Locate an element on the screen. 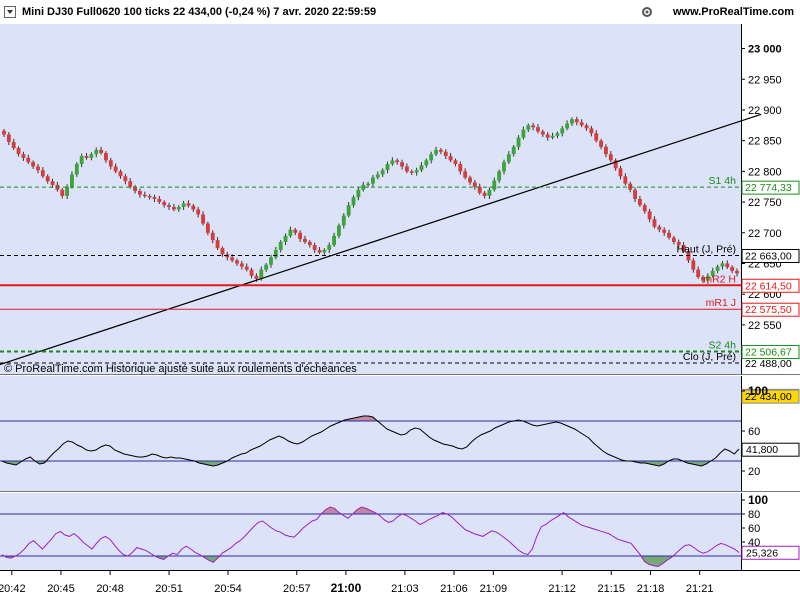 The width and height of the screenshot is (800, 600). osc1-value-tag is located at coordinates (770, 449).